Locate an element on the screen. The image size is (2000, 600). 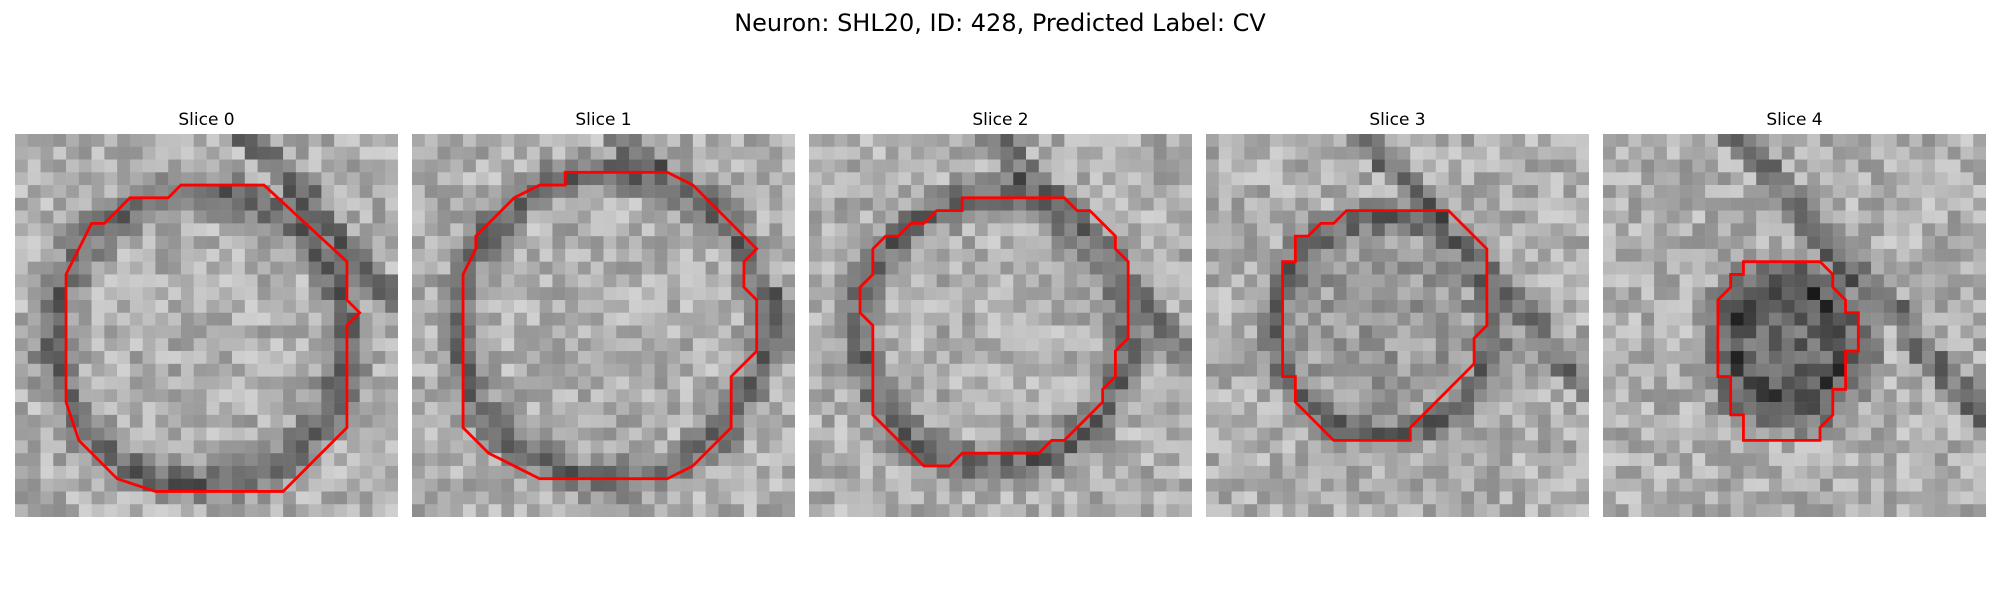
slice-title: Slice 1 is located at coordinates (603, 120).